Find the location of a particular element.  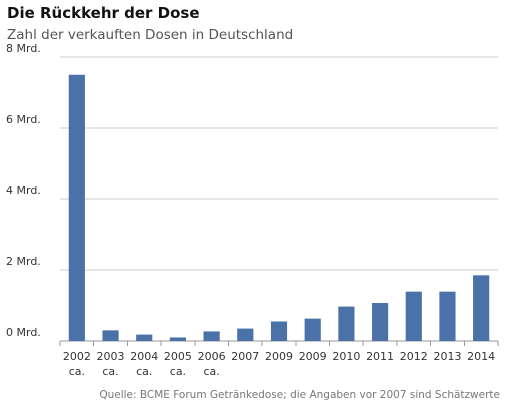

x-tick-label: 2006 is located at coordinates (212, 356).